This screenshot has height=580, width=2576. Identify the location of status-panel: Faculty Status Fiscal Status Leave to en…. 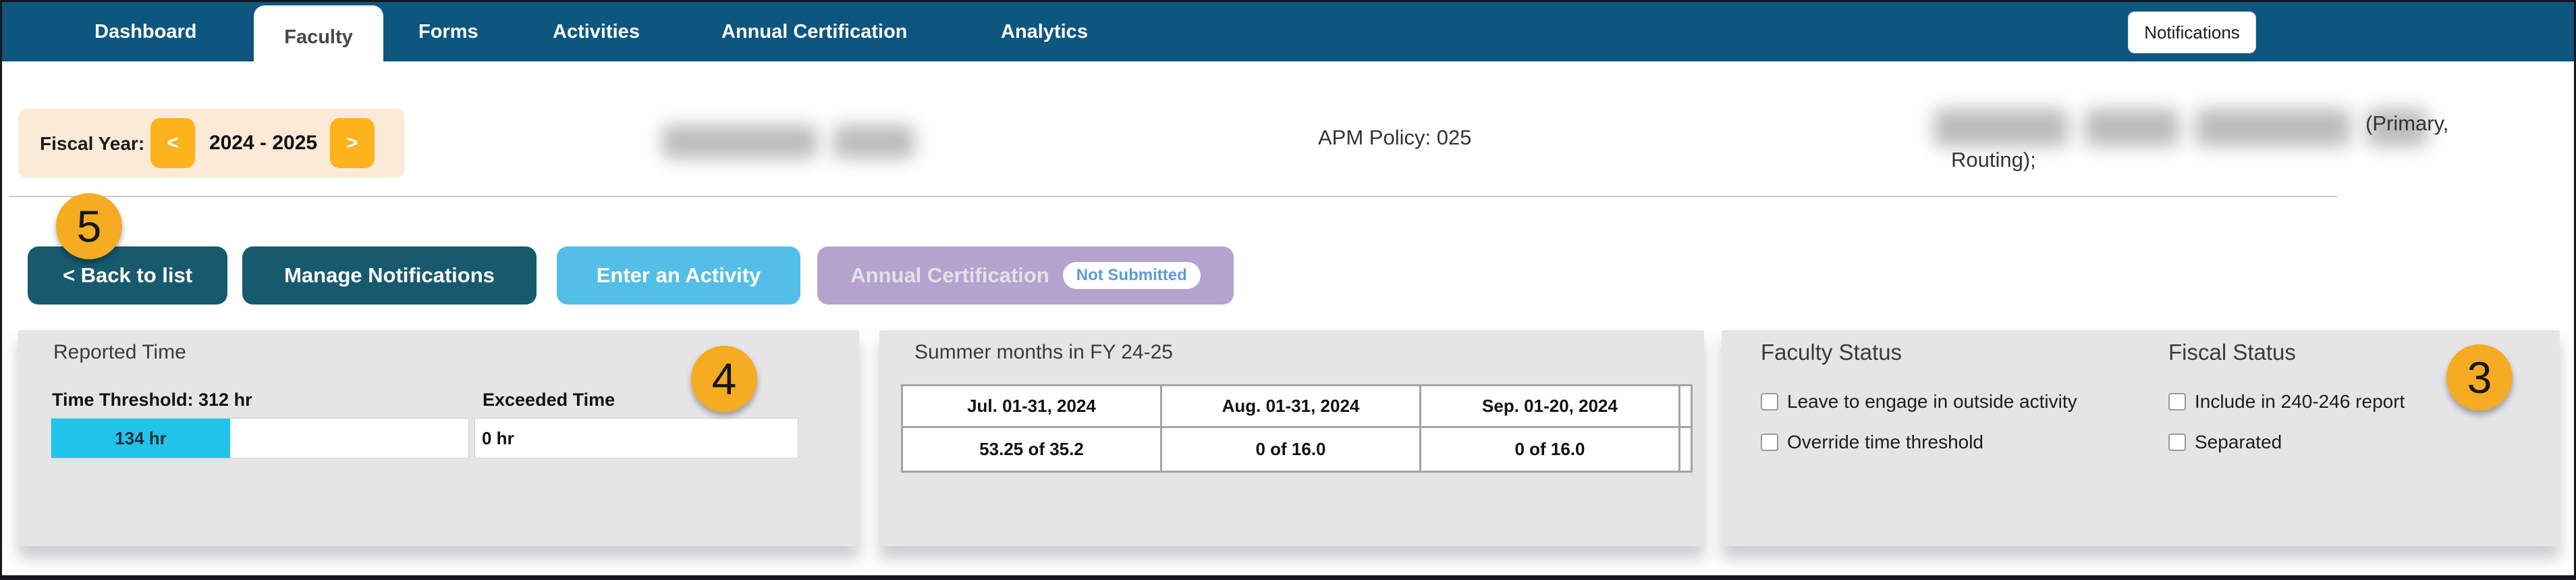
(2141, 438).